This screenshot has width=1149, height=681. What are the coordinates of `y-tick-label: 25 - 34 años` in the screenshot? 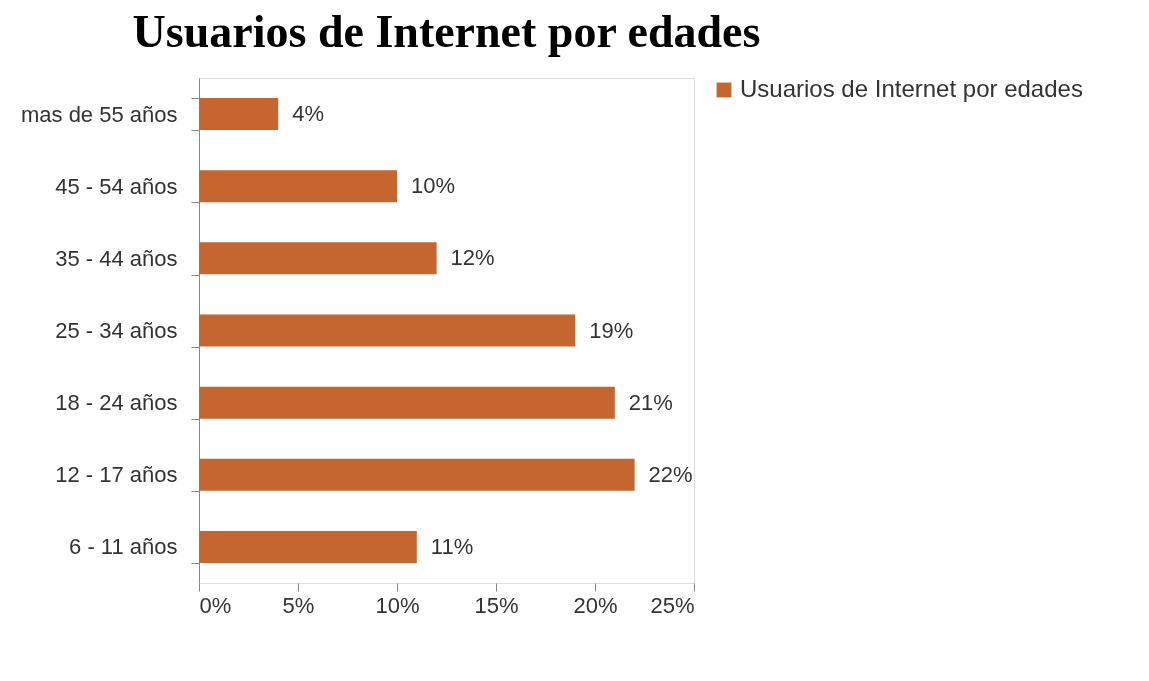 It's located at (116, 330).